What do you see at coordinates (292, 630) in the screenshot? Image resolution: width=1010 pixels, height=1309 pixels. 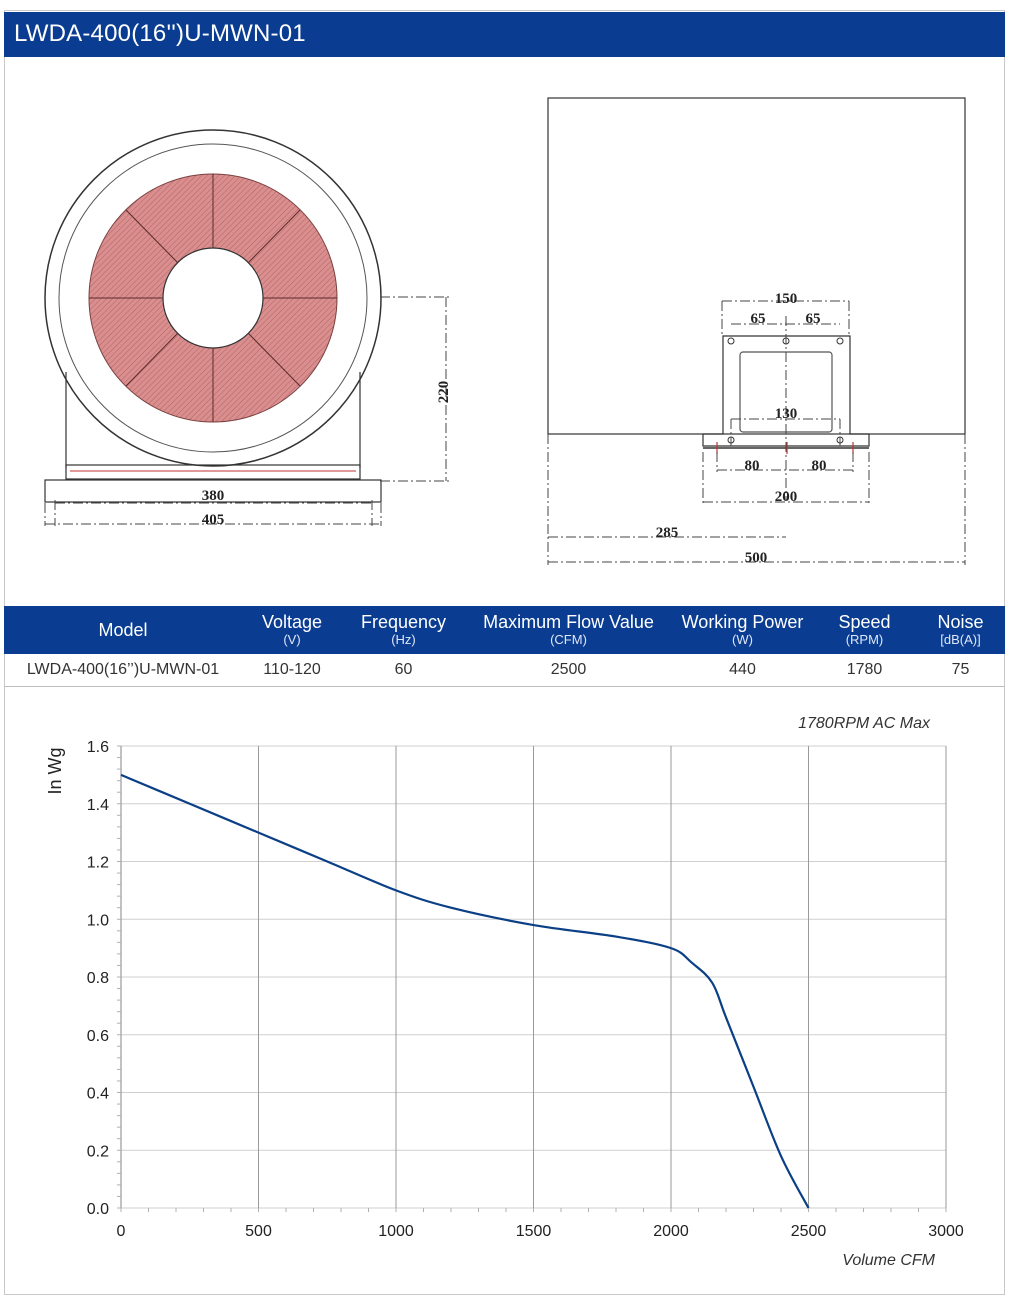 I see `col-voltage: Voltage (V)` at bounding box center [292, 630].